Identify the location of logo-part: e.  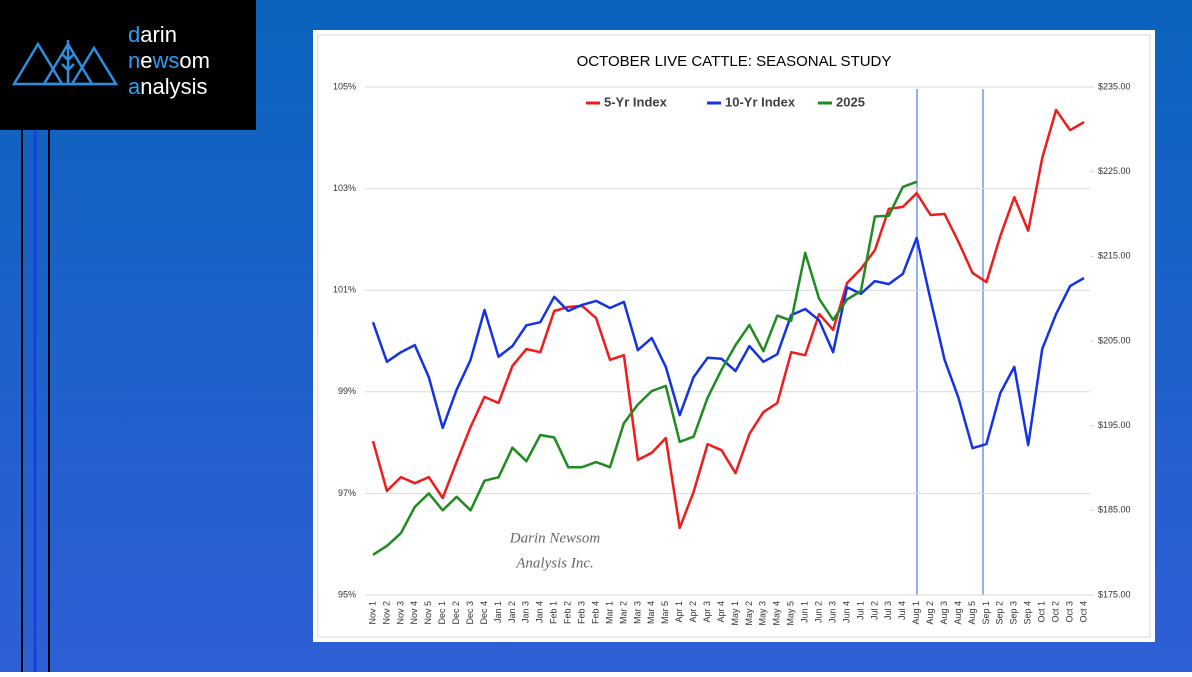
(146, 60).